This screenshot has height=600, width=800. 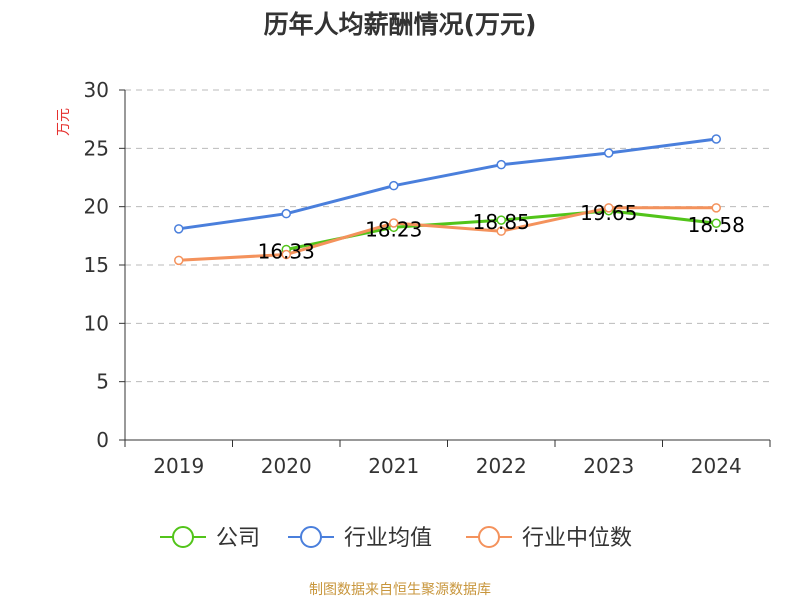 What do you see at coordinates (286, 254) in the screenshot?
I see `data-point-s2-2020` at bounding box center [286, 254].